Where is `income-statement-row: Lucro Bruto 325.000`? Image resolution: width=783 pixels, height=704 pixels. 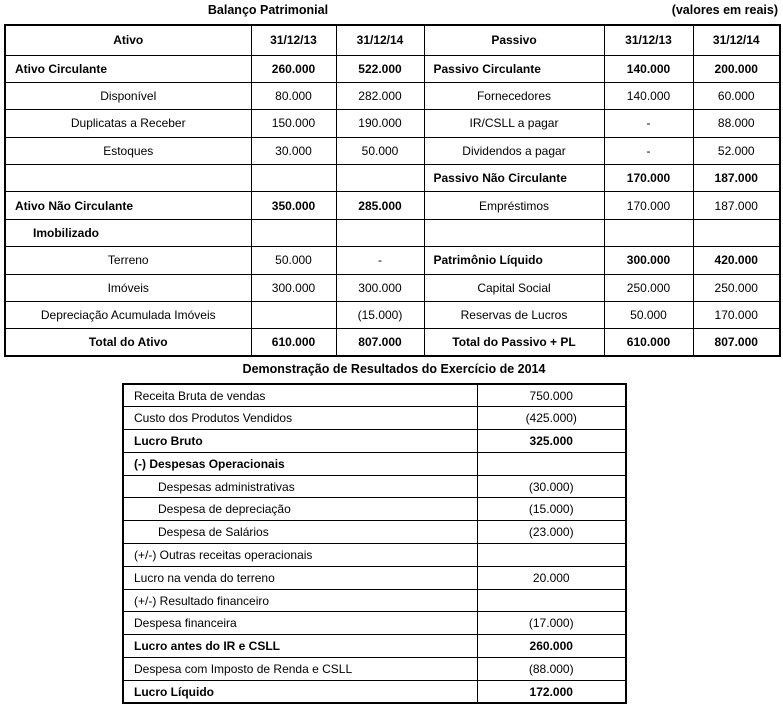 income-statement-row: Lucro Bruto 325.000 is located at coordinates (374, 441).